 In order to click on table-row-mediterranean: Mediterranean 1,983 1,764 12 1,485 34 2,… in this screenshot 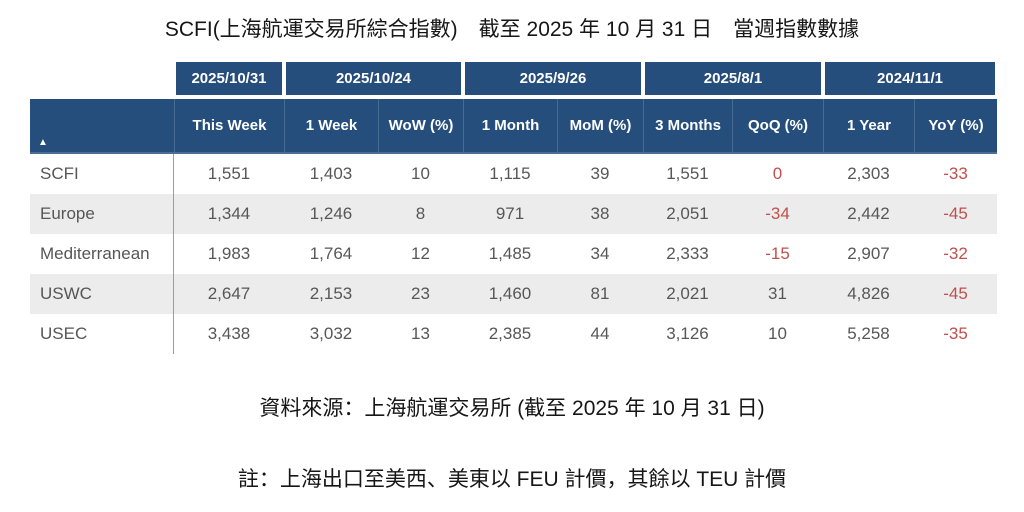, I will do `click(513, 254)`.